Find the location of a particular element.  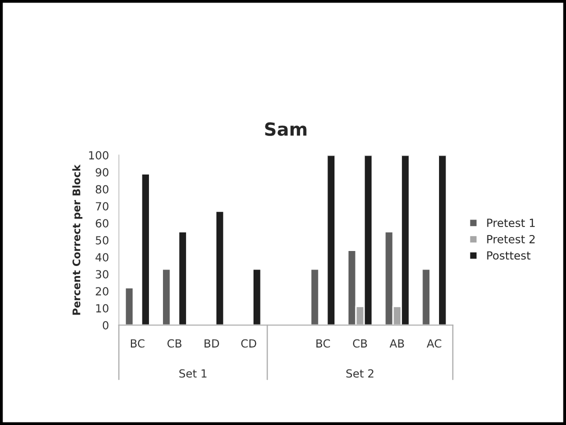

legend-label: Pretest 1 is located at coordinates (511, 223).